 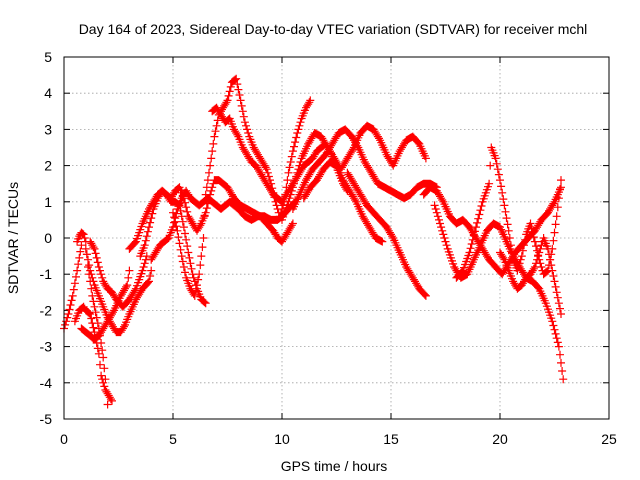 What do you see at coordinates (46, 383) in the screenshot?
I see `y-tick-label: -4` at bounding box center [46, 383].